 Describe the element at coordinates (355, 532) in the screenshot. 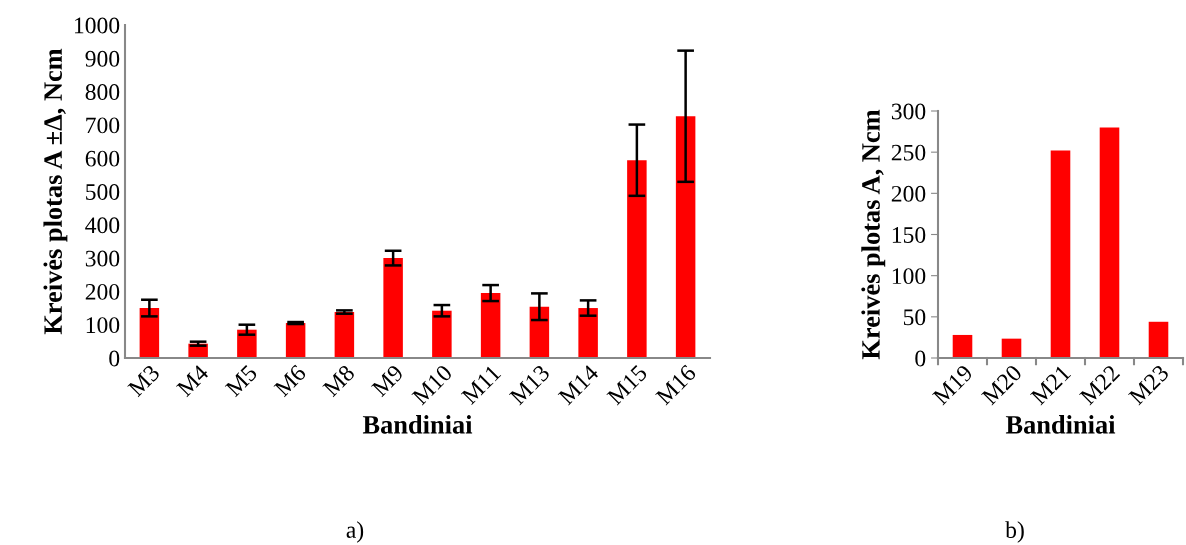

I see `text: a)` at that location.